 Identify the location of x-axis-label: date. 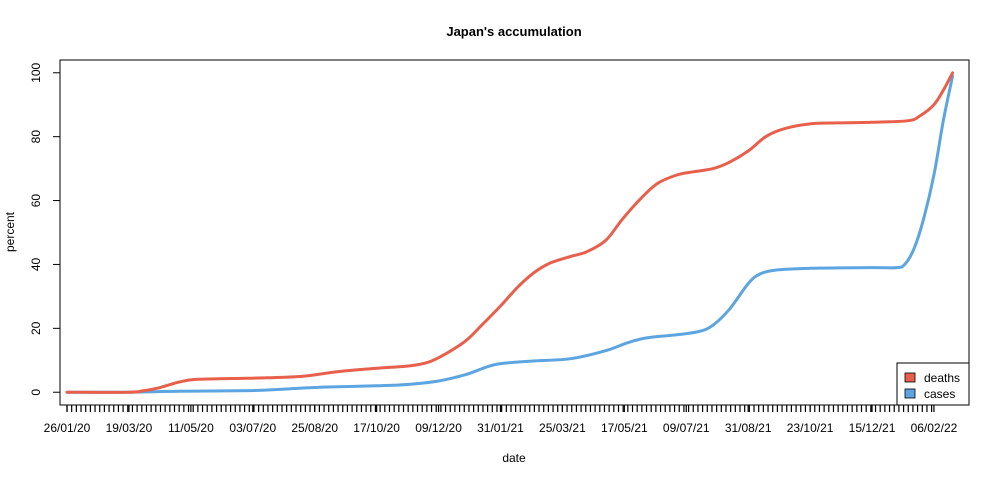
(514, 458).